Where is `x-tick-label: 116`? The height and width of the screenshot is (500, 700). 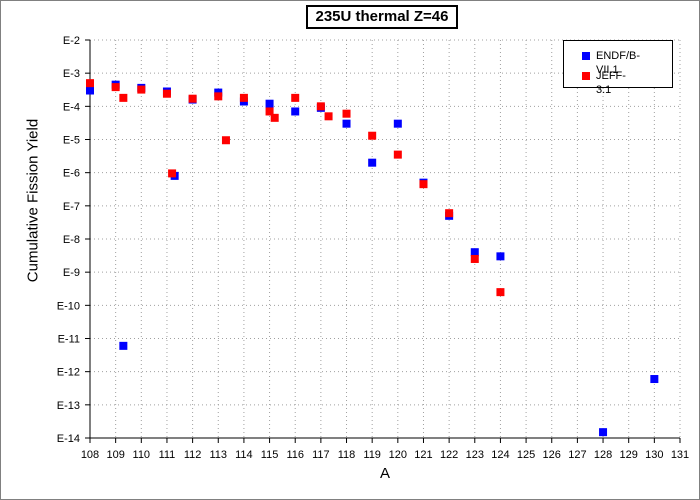
x-tick-label: 116 is located at coordinates (295, 455).